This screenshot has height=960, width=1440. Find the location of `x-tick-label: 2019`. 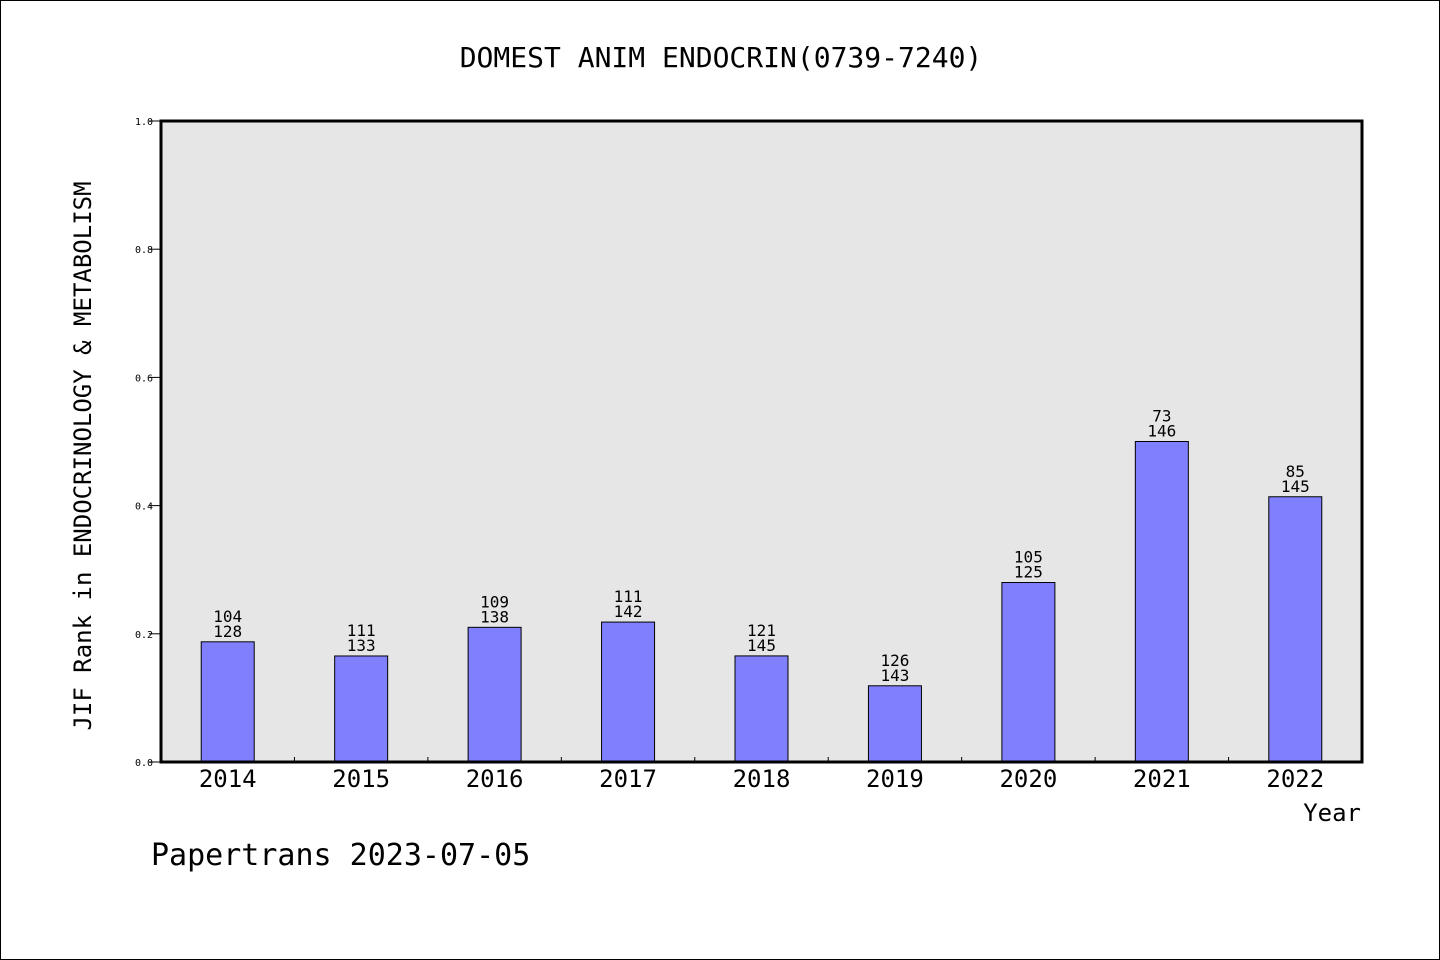

x-tick-label: 2019 is located at coordinates (895, 779).